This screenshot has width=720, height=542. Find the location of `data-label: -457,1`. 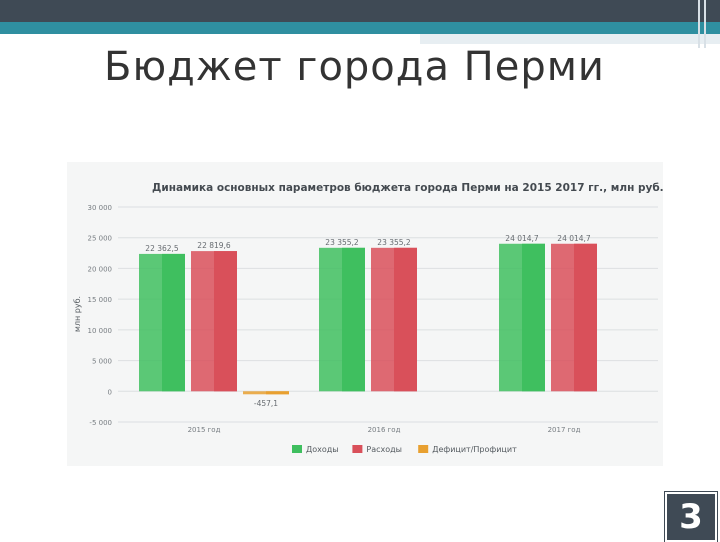

data-label: -457,1 is located at coordinates (266, 403).